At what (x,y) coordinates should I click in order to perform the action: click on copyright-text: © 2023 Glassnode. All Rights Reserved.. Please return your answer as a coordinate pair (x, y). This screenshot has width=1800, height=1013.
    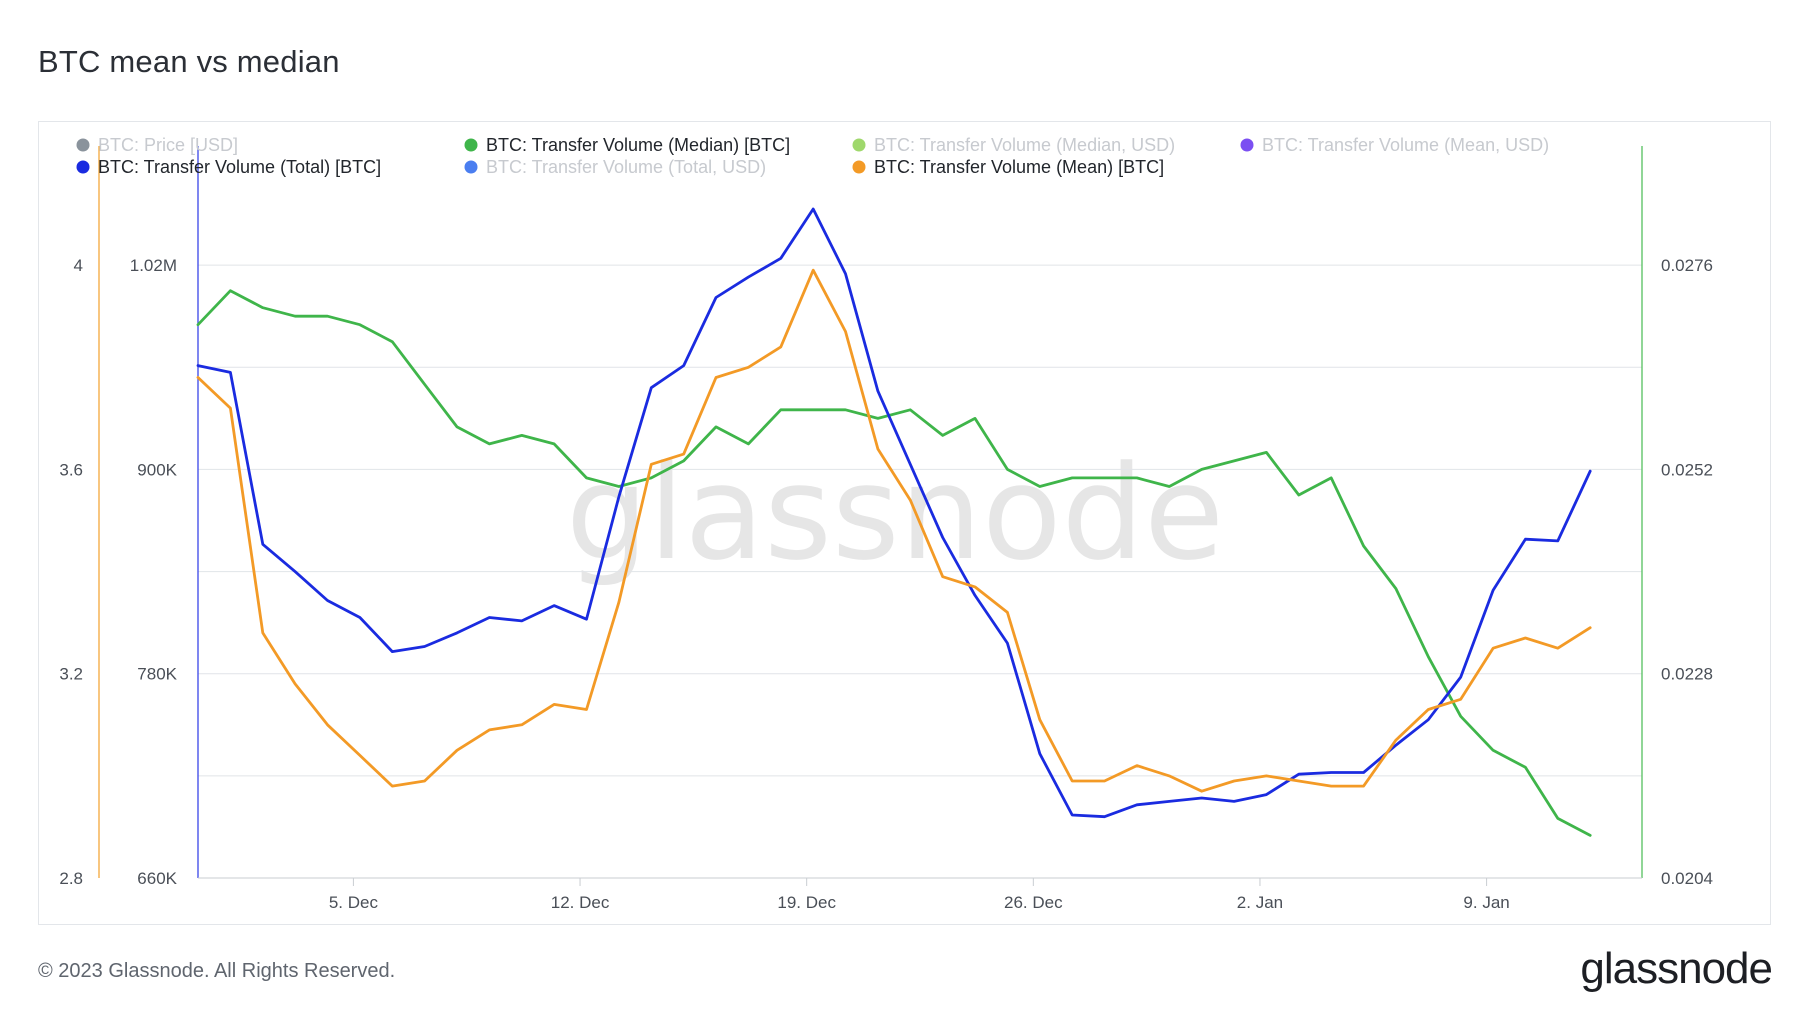
    Looking at the image, I should click on (217, 971).